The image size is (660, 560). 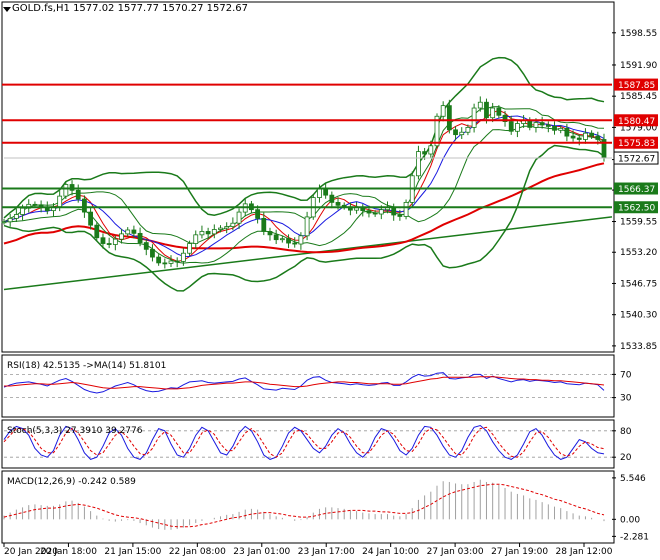 What do you see at coordinates (41, 8) in the screenshot?
I see `symbol-label: GOLD.fs,H1` at bounding box center [41, 8].